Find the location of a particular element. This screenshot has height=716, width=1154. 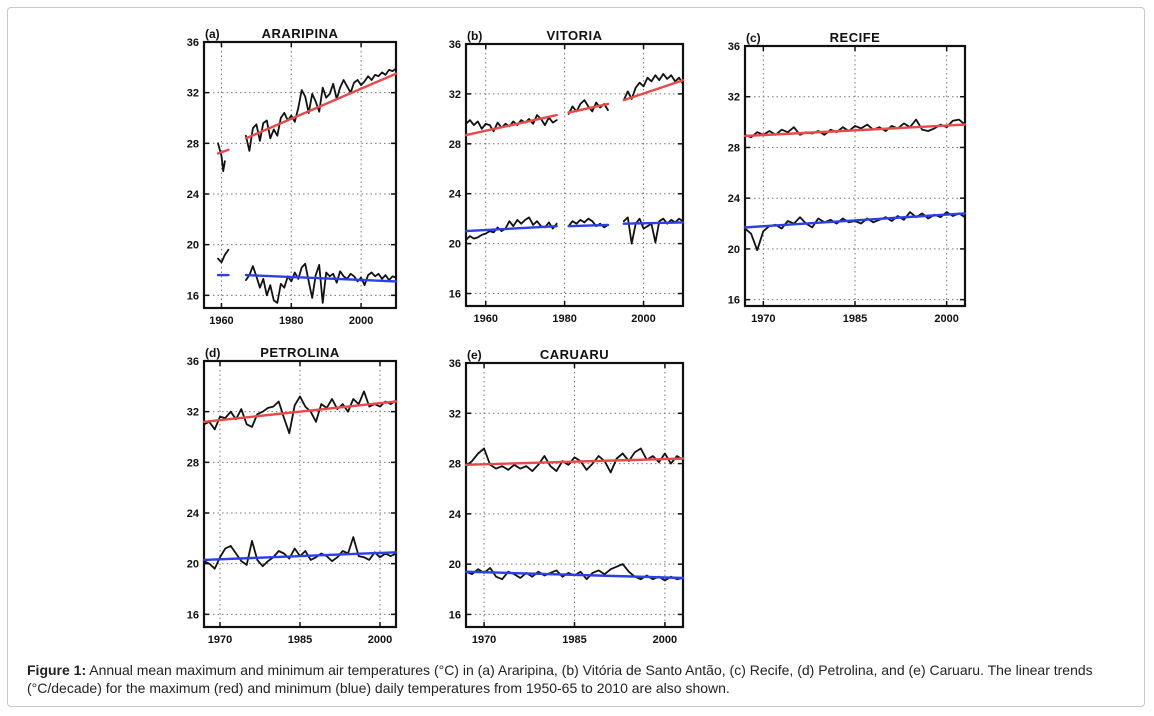

panel-title: VITORIA is located at coordinates (575, 35).